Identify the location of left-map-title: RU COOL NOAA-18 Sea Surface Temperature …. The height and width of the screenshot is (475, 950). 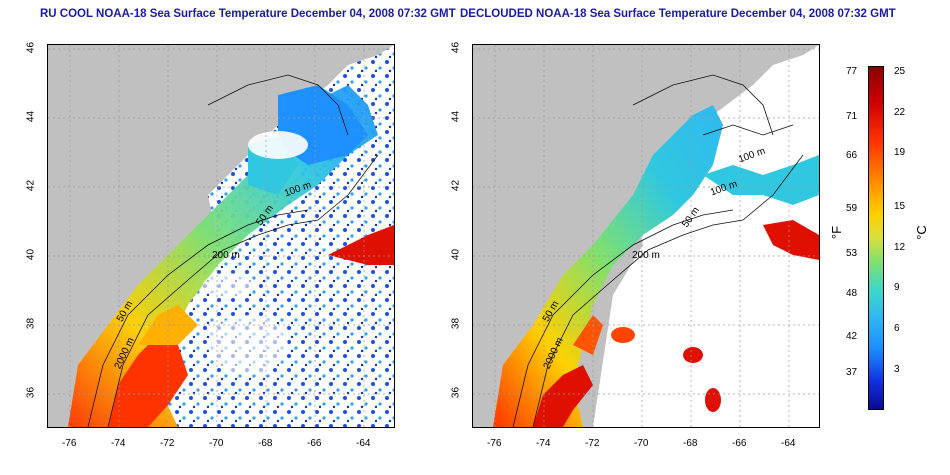
(248, 14).